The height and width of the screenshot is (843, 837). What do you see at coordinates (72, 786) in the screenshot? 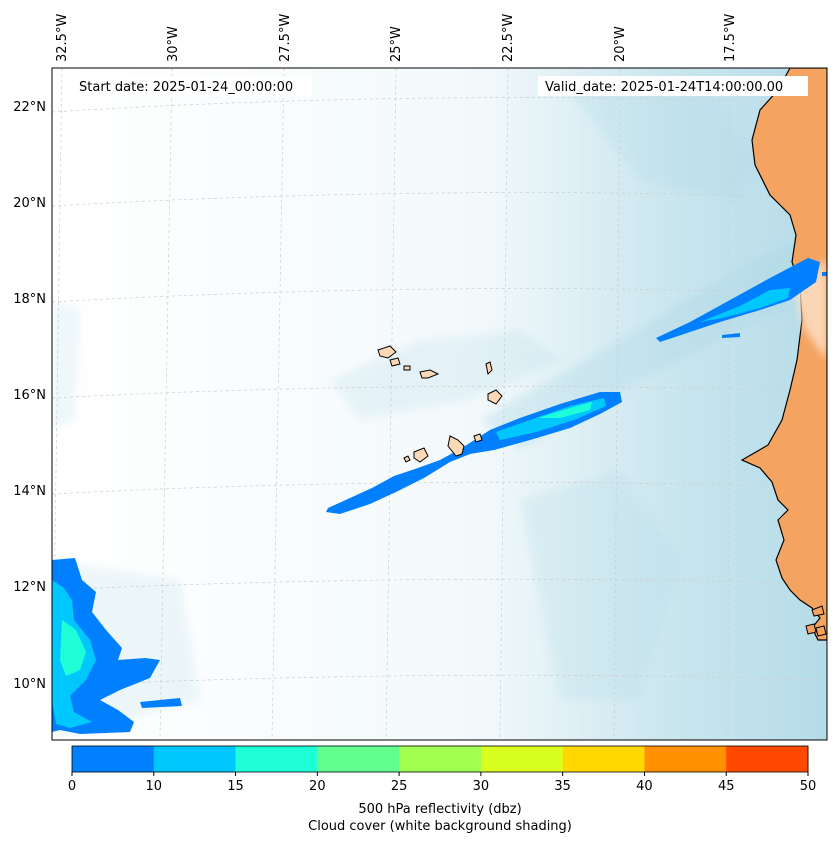
I see `colorbar-tick-label: 0` at bounding box center [72, 786].